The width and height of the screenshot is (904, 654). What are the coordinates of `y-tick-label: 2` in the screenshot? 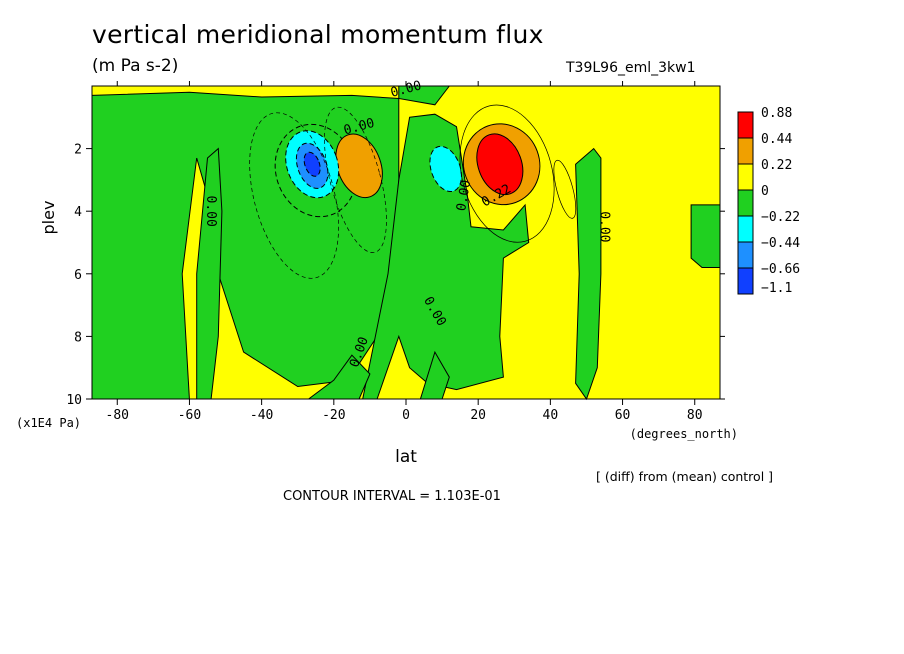 It's located at (78, 150).